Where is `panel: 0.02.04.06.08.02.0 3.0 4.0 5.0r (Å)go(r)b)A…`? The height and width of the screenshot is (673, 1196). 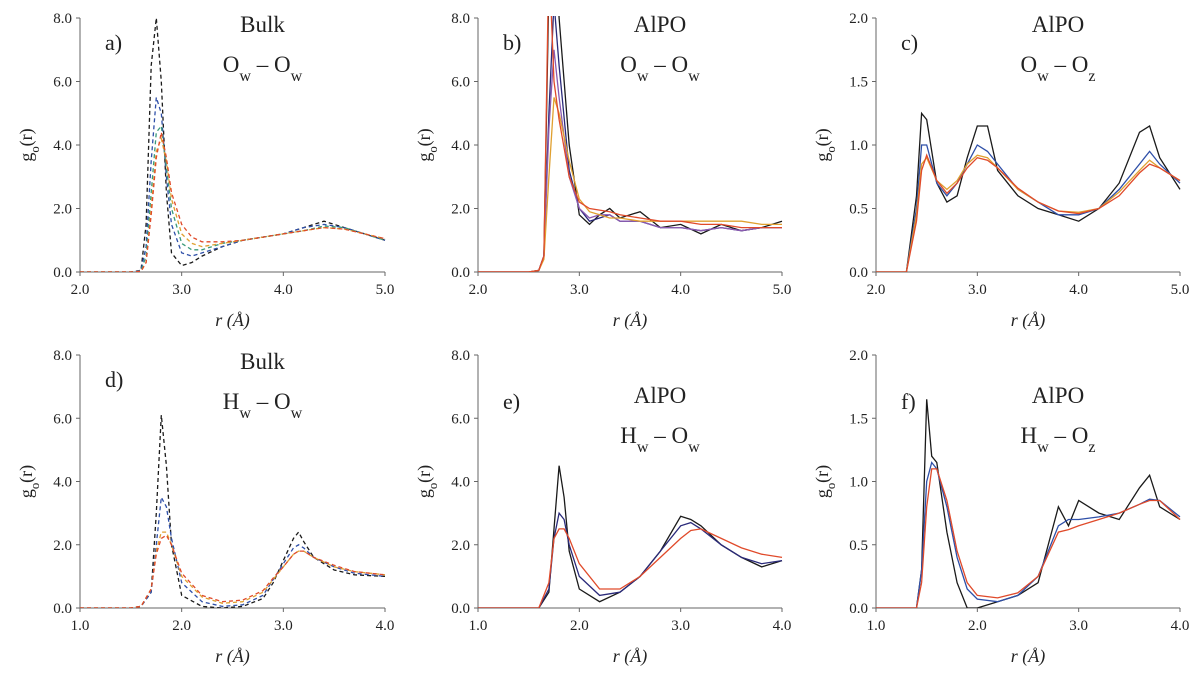
panel: 0.02.04.06.08.02.0 3.0 4.0 5.0r (Å)go(r)b)A… is located at coordinates (602, 171).